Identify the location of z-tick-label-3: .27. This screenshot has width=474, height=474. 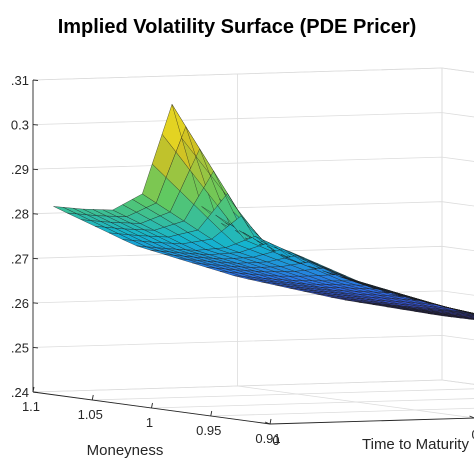
(20, 258).